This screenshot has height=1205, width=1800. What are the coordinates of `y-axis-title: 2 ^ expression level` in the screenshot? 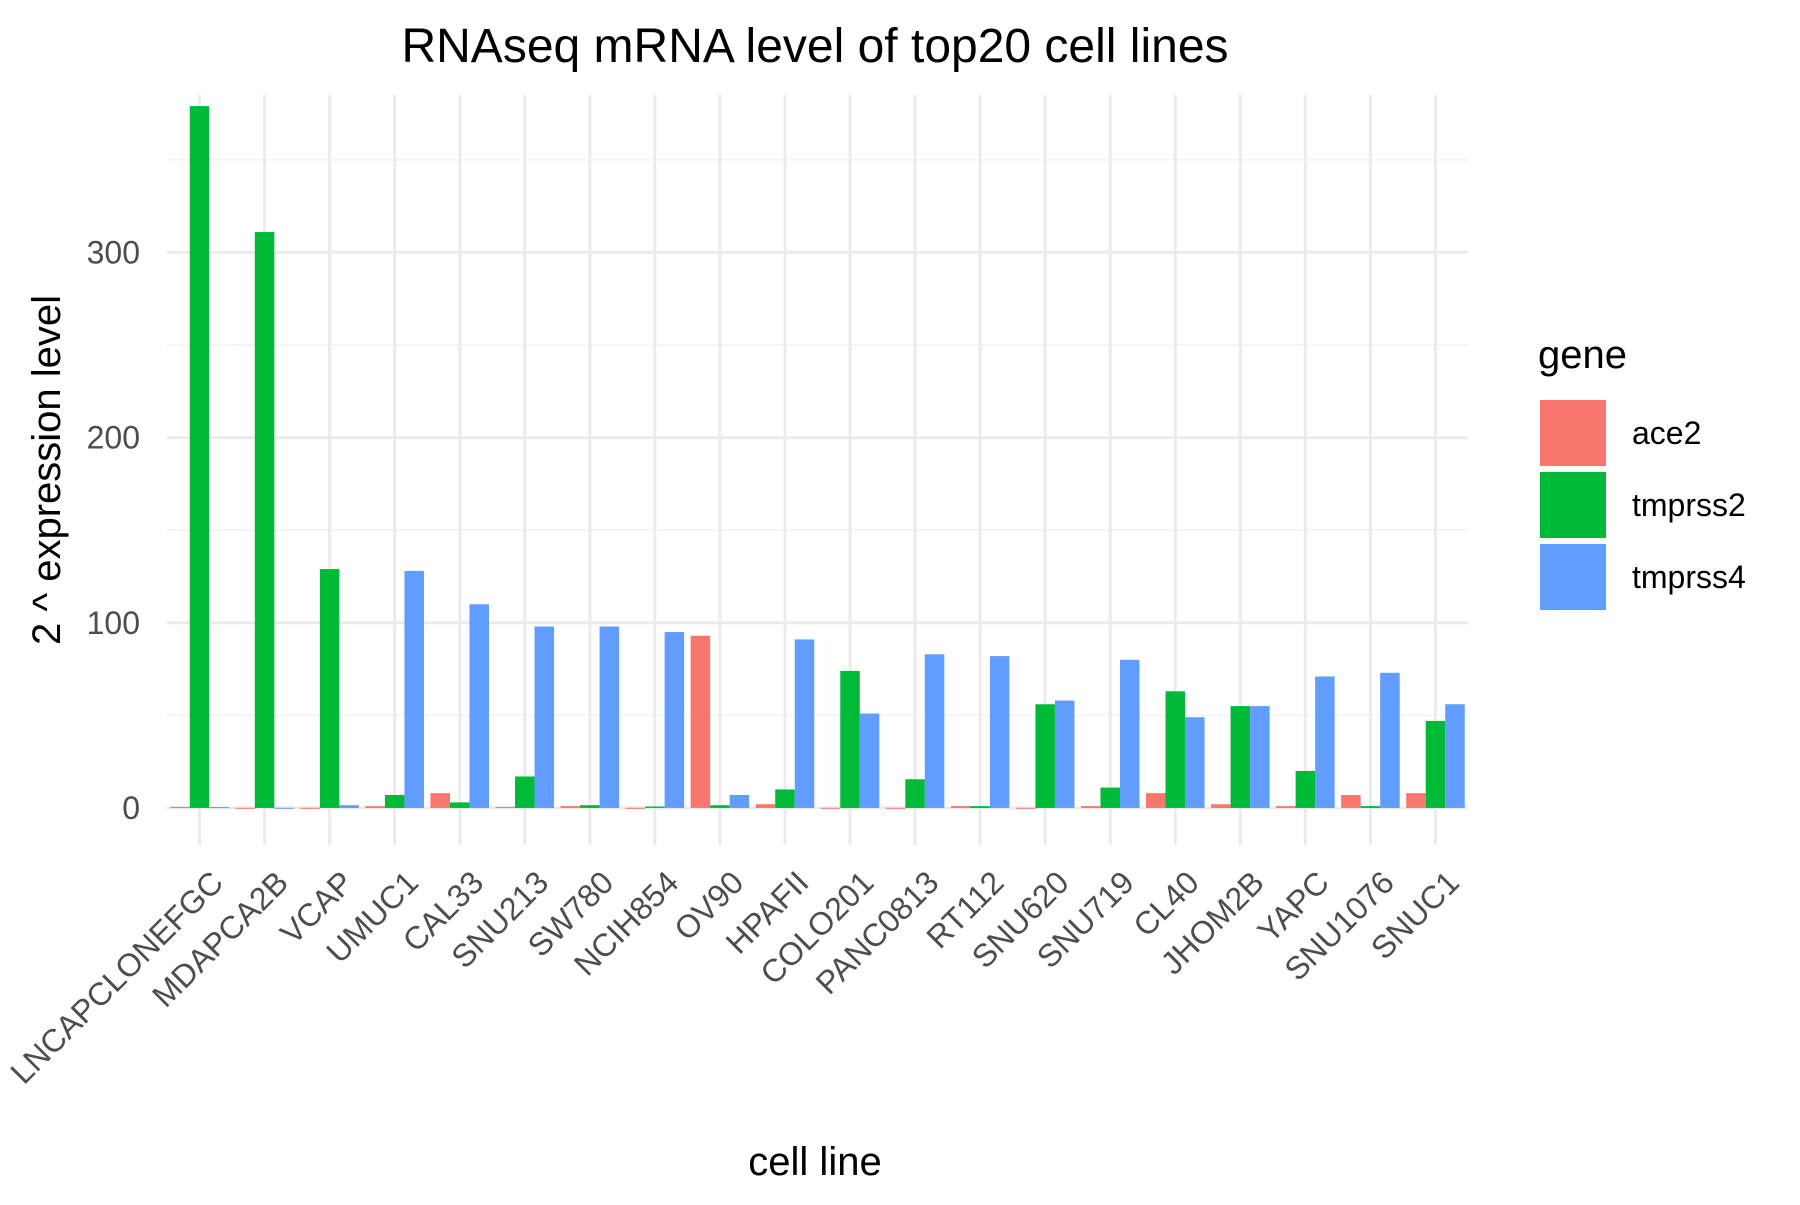 It's located at (47, 470).